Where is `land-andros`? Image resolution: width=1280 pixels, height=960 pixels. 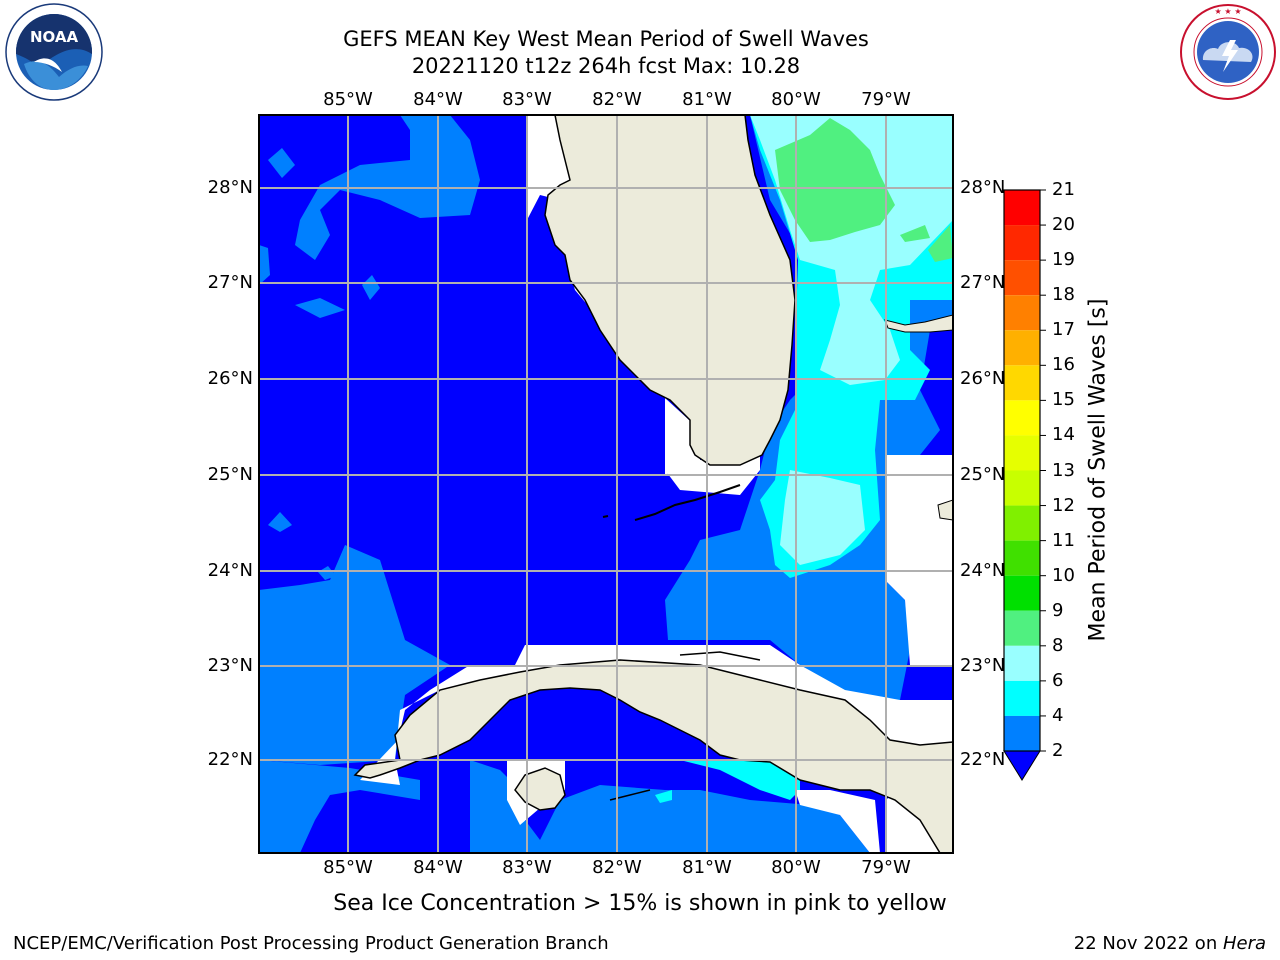 land-andros is located at coordinates (945, 510).